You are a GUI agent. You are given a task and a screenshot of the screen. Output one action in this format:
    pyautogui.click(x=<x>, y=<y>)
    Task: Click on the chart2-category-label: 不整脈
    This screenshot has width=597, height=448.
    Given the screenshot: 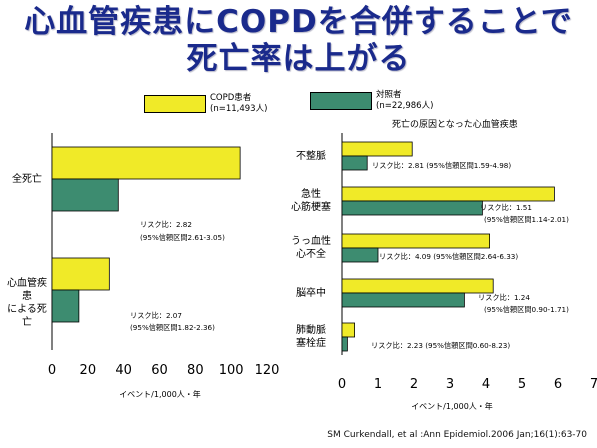 What is the action you would take?
    pyautogui.click(x=311, y=156)
    